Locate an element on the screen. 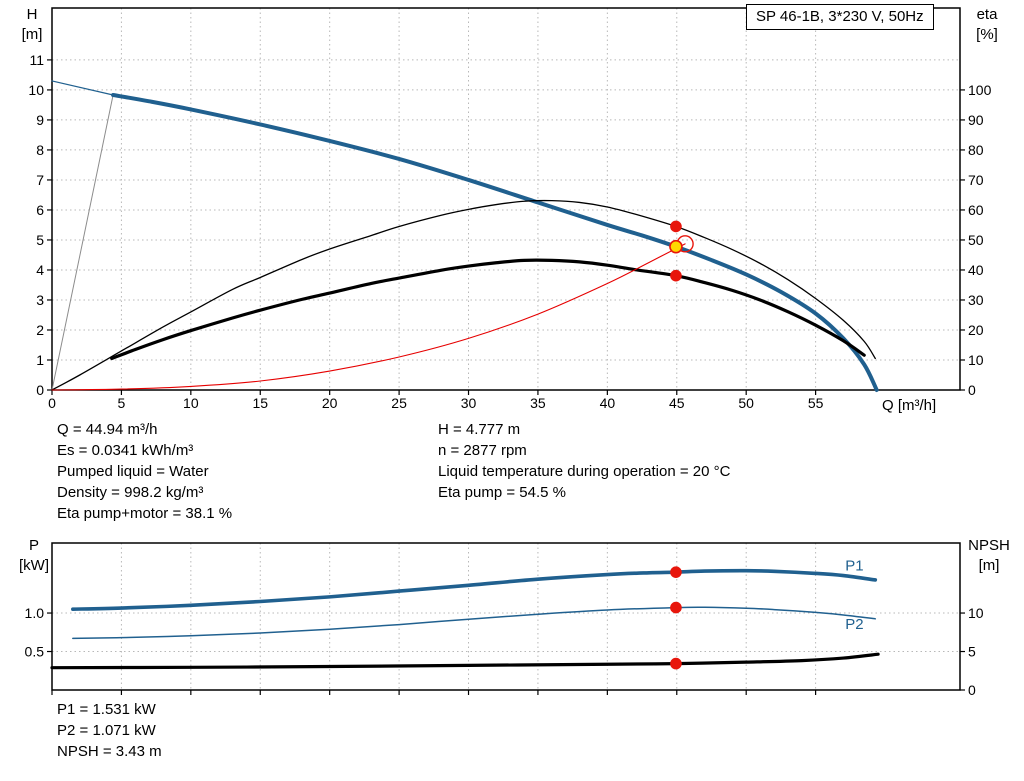 This screenshot has width=1024, height=781. min-flow-line is located at coordinates (82, 242).